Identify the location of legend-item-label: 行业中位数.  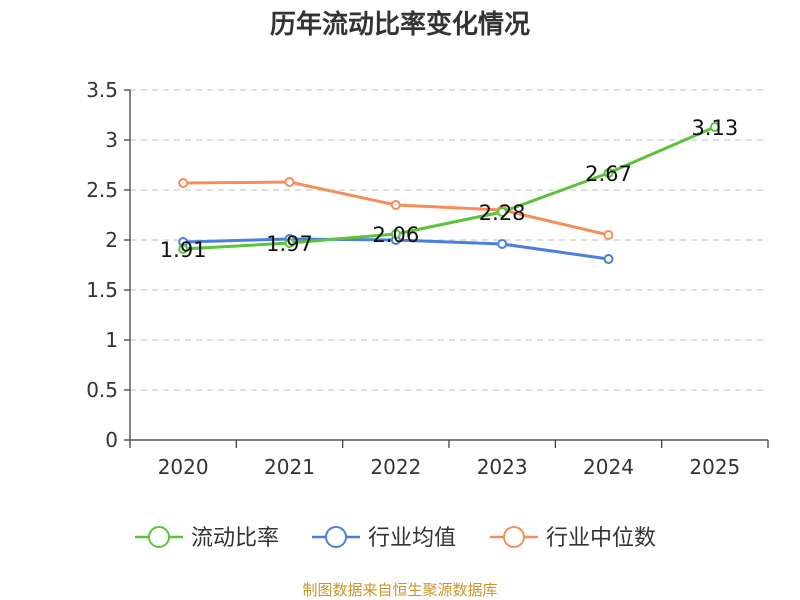
(601, 538).